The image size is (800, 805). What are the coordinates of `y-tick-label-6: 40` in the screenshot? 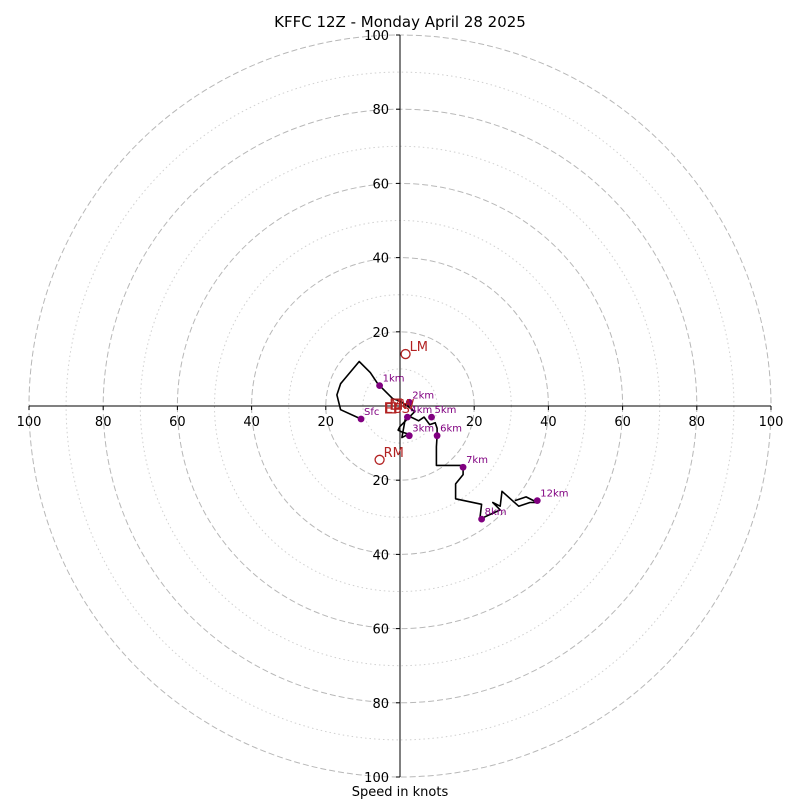 It's located at (380, 555).